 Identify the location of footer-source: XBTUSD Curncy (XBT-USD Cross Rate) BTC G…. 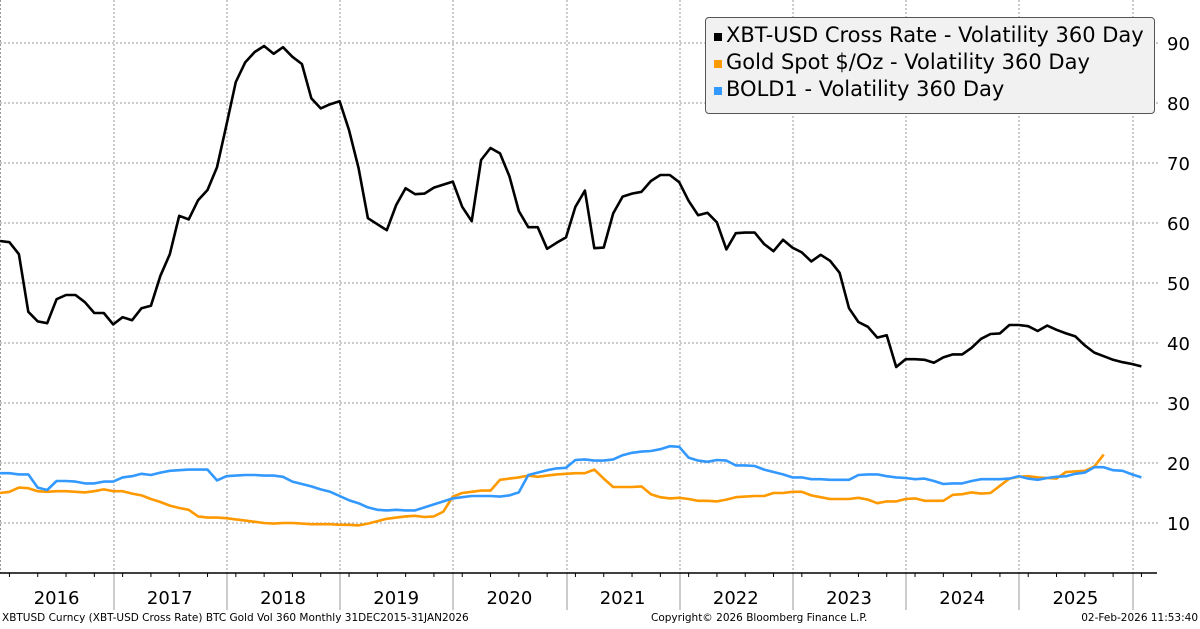
(235, 618).